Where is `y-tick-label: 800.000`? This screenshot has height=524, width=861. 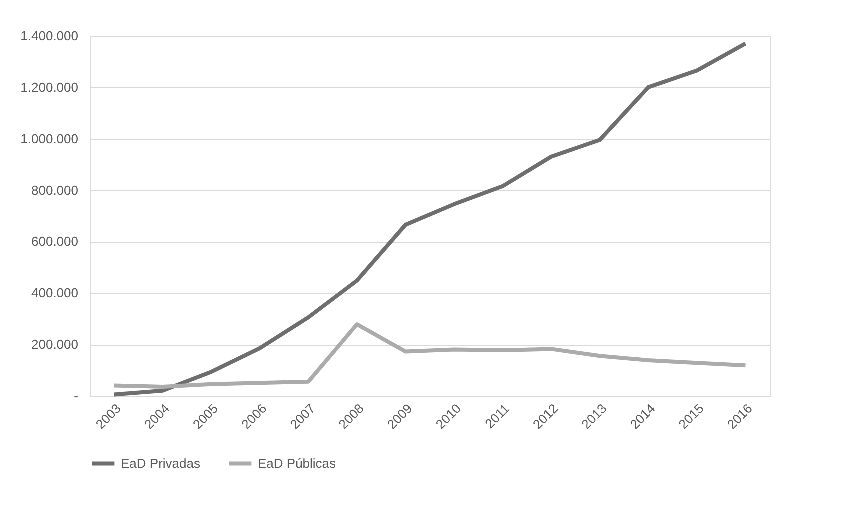 y-tick-label: 800.000 is located at coordinates (55, 190).